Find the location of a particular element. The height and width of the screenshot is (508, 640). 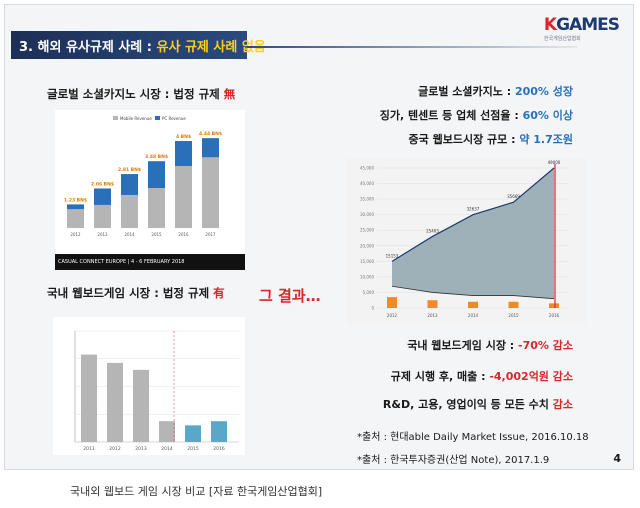

slide-title: 3. 해외 유사규제 사례 : 유사 규제 사례 없음 is located at coordinates (138, 45).